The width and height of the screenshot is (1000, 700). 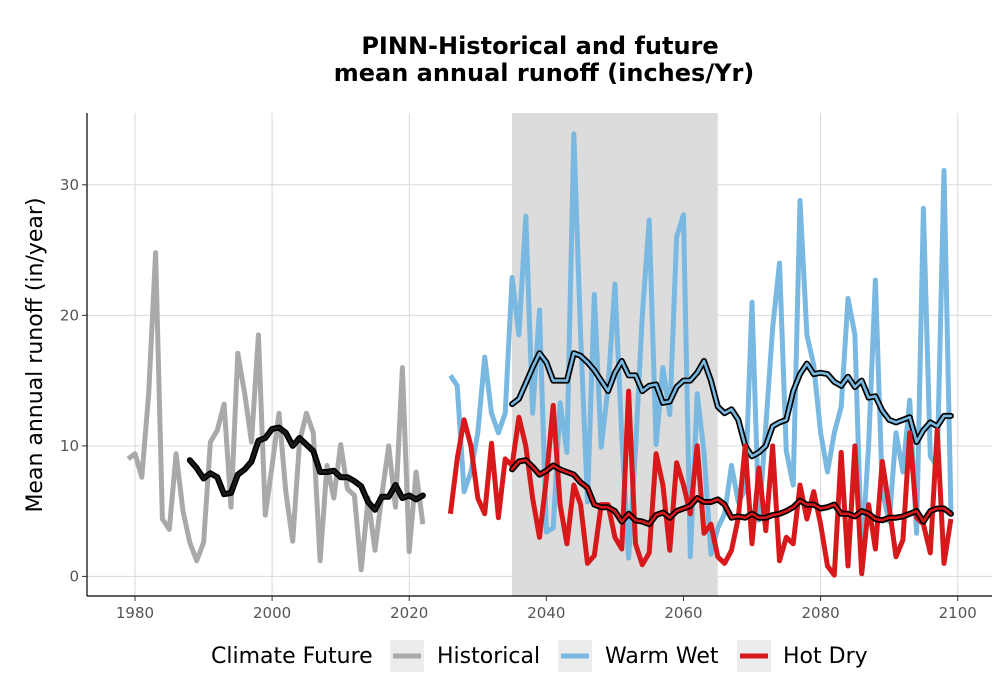 I want to click on y-tick-label-0: 0, so click(x=74, y=576).